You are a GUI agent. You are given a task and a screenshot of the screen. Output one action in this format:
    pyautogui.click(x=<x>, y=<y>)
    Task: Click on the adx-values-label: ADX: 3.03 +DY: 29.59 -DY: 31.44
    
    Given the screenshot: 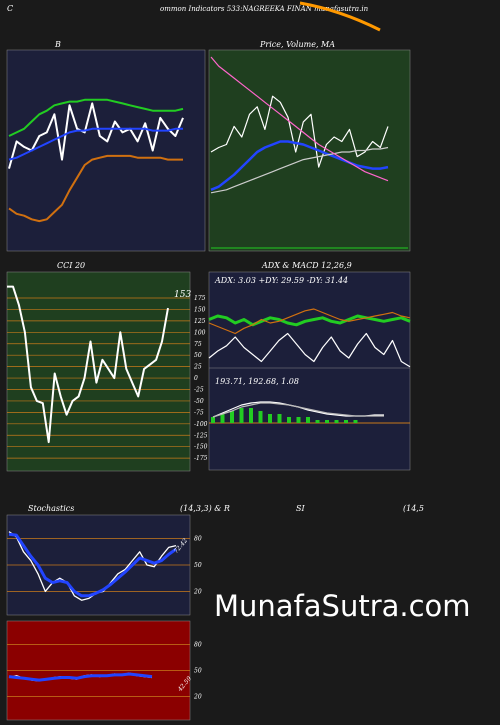 What is the action you would take?
    pyautogui.click(x=281, y=280)
    